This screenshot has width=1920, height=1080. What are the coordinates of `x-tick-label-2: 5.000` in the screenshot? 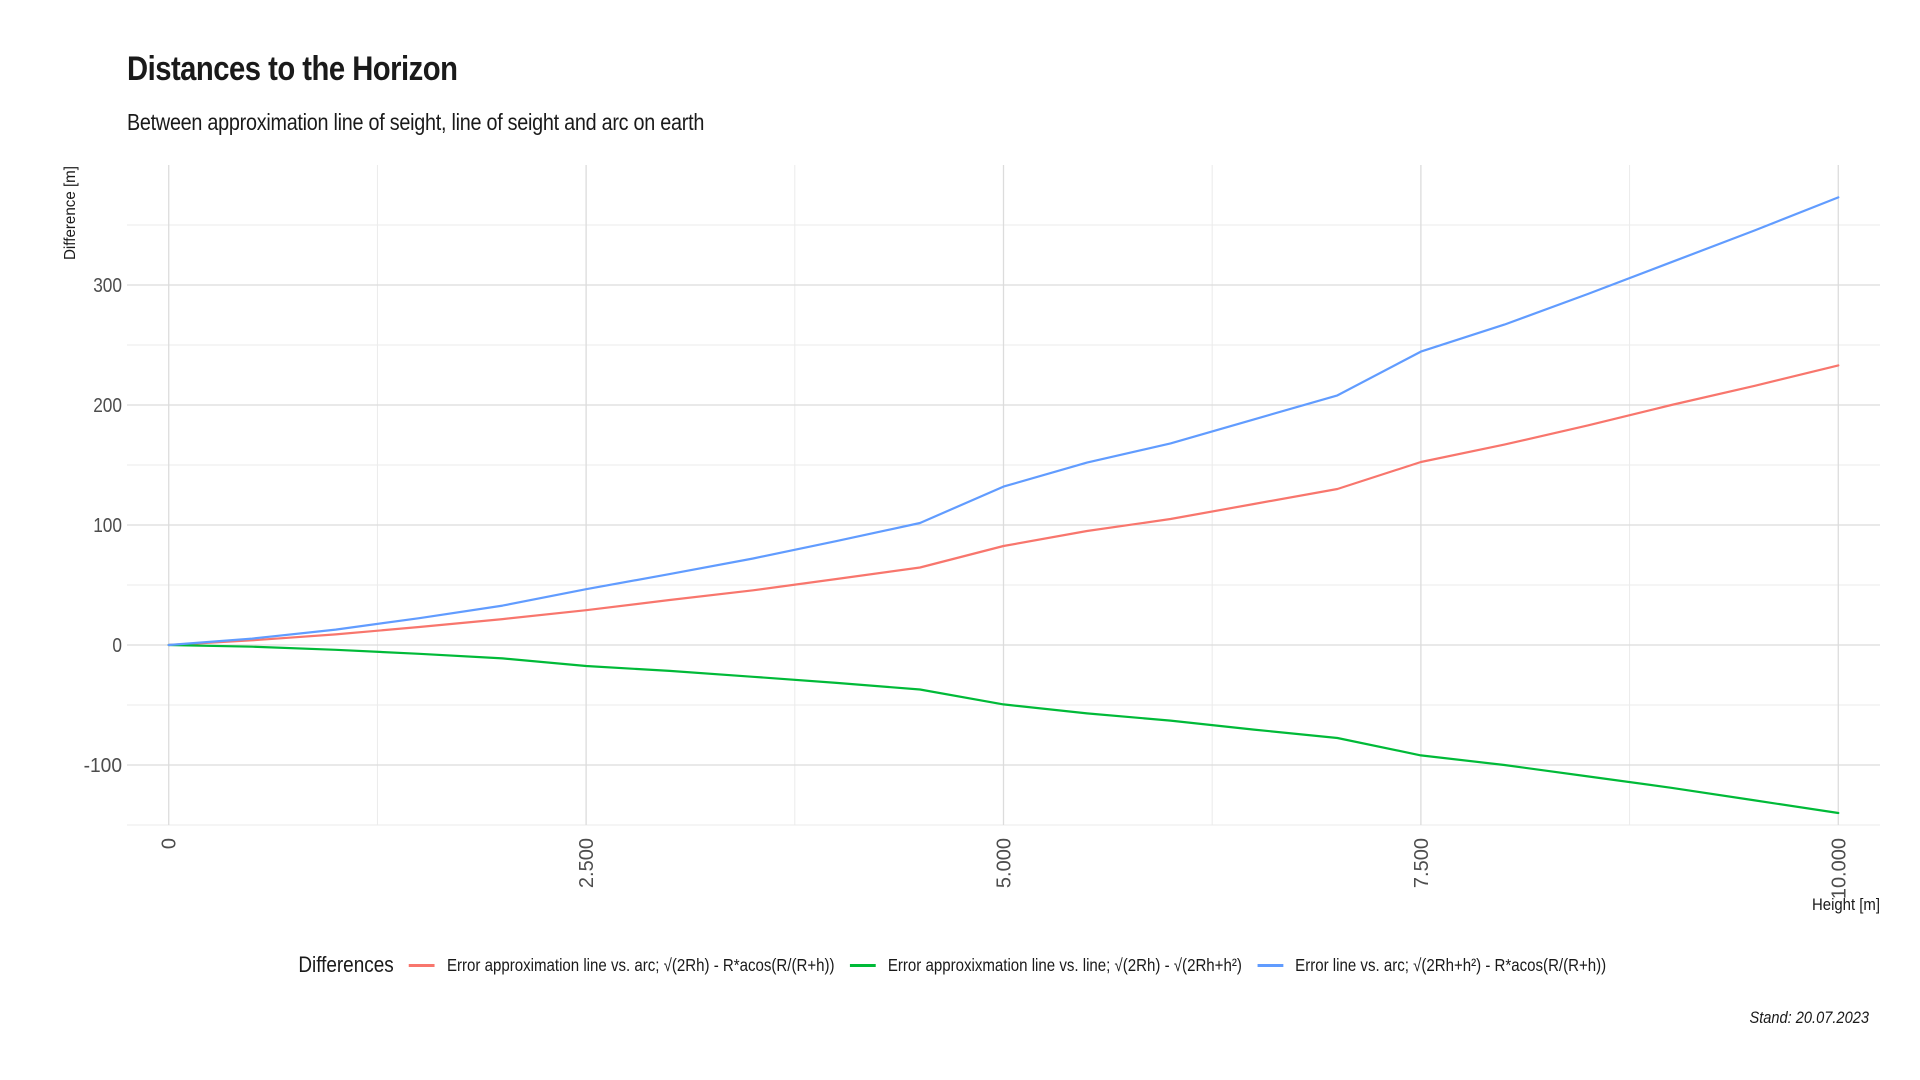 It's located at (1005, 863).